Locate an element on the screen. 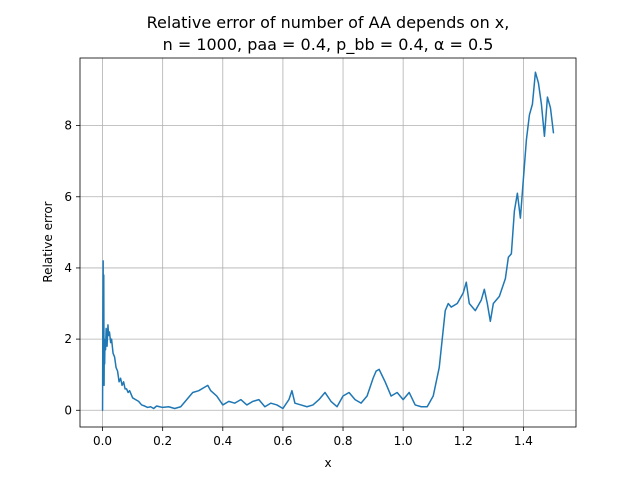 Image resolution: width=640 pixels, height=480 pixels. x-tick-label: 0.6 is located at coordinates (282, 441).